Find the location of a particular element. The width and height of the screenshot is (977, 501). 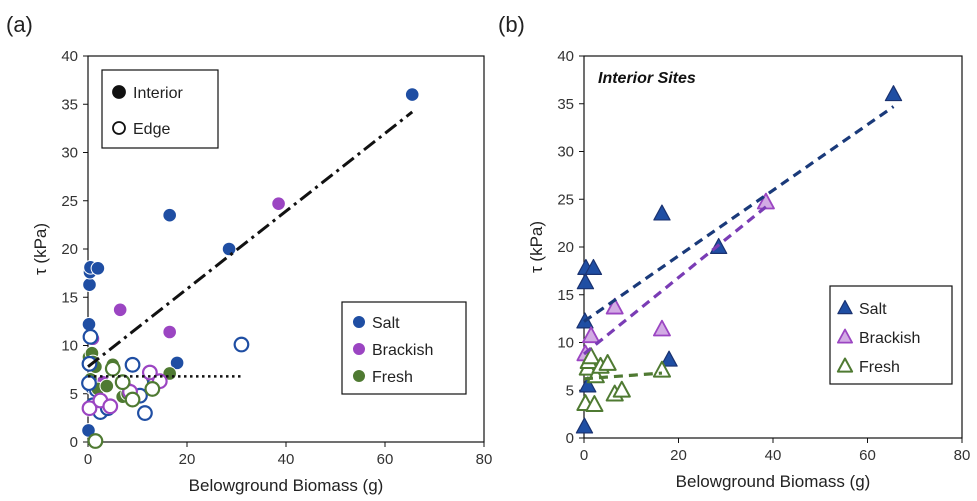

marker-legend-box is located at coordinates (160, 109).